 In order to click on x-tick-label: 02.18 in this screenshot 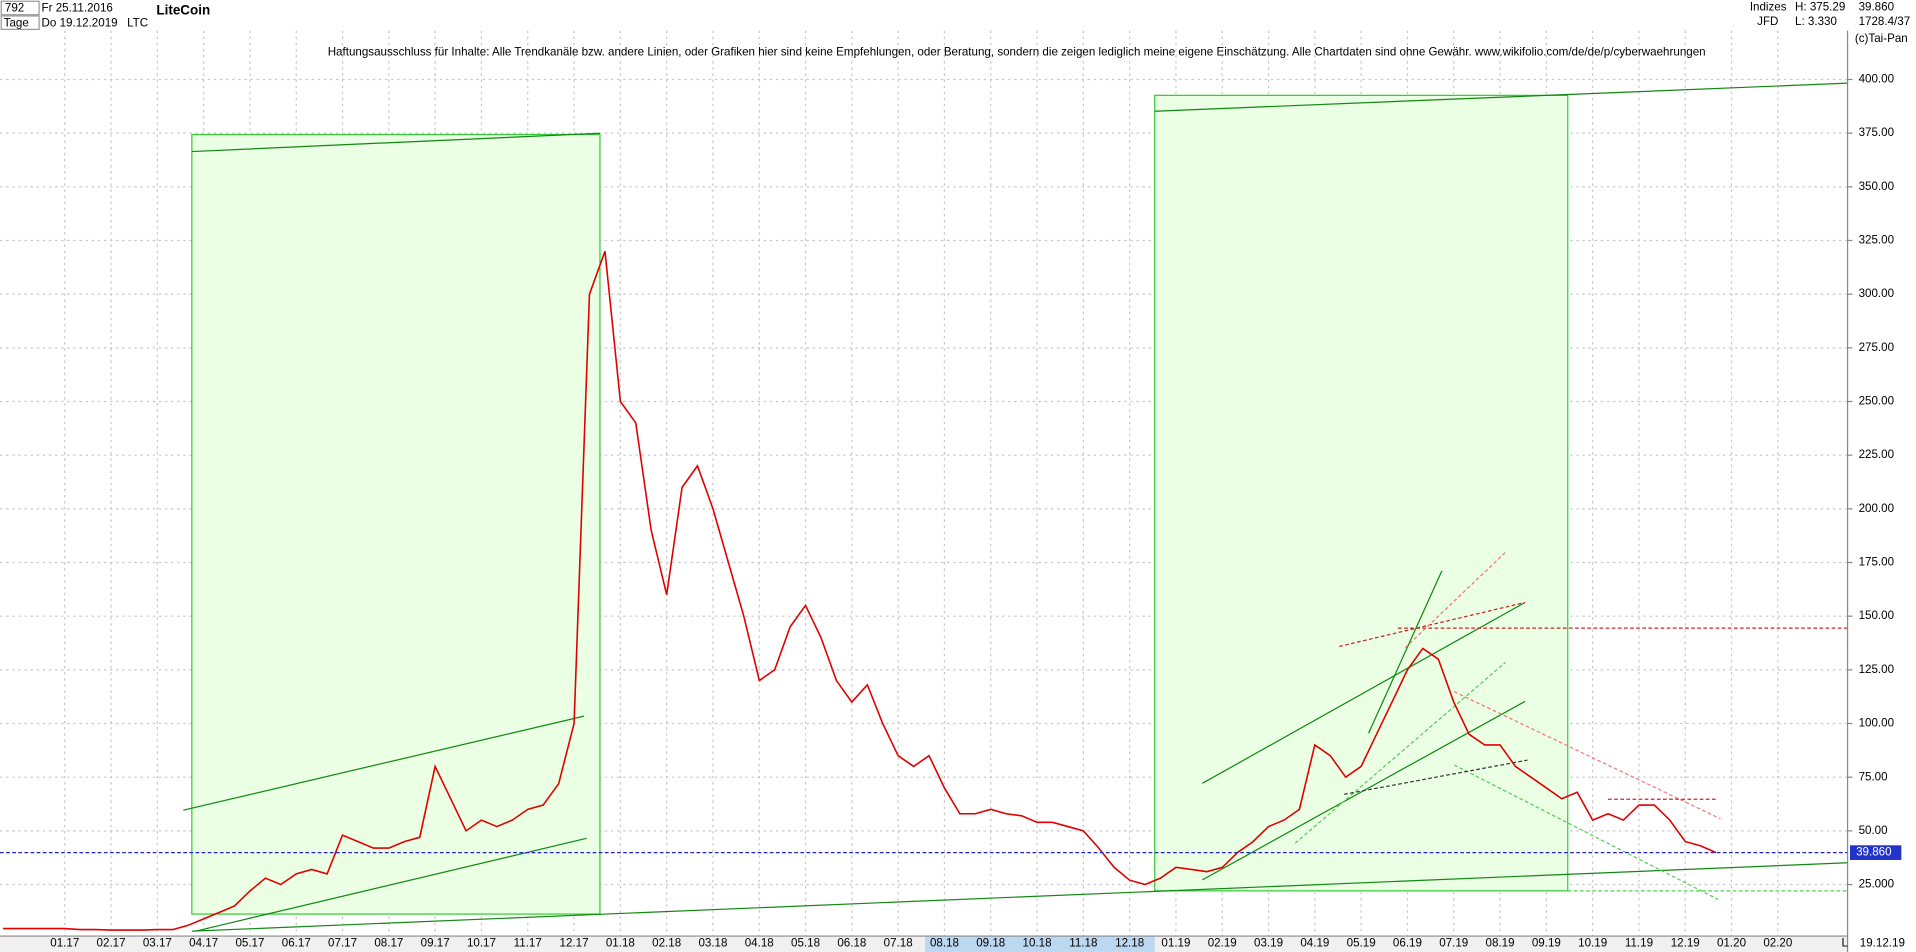, I will do `click(666, 942)`.